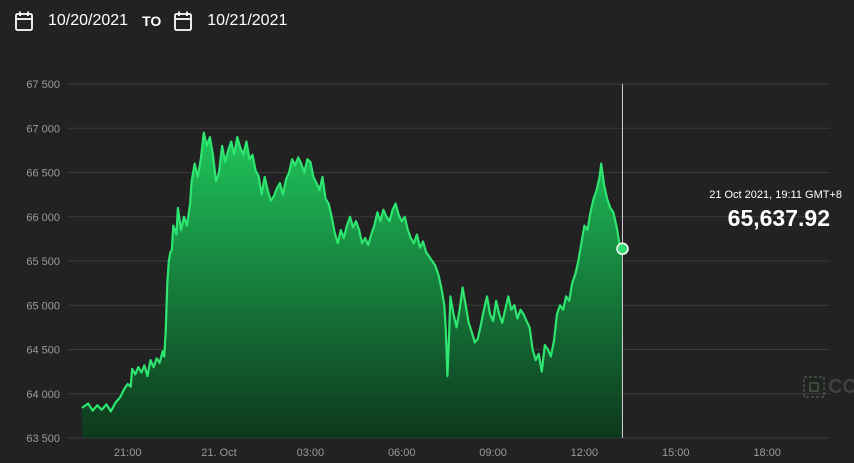 The height and width of the screenshot is (463, 854). What do you see at coordinates (814, 387) in the screenshot?
I see `watermark-logo-icon` at bounding box center [814, 387].